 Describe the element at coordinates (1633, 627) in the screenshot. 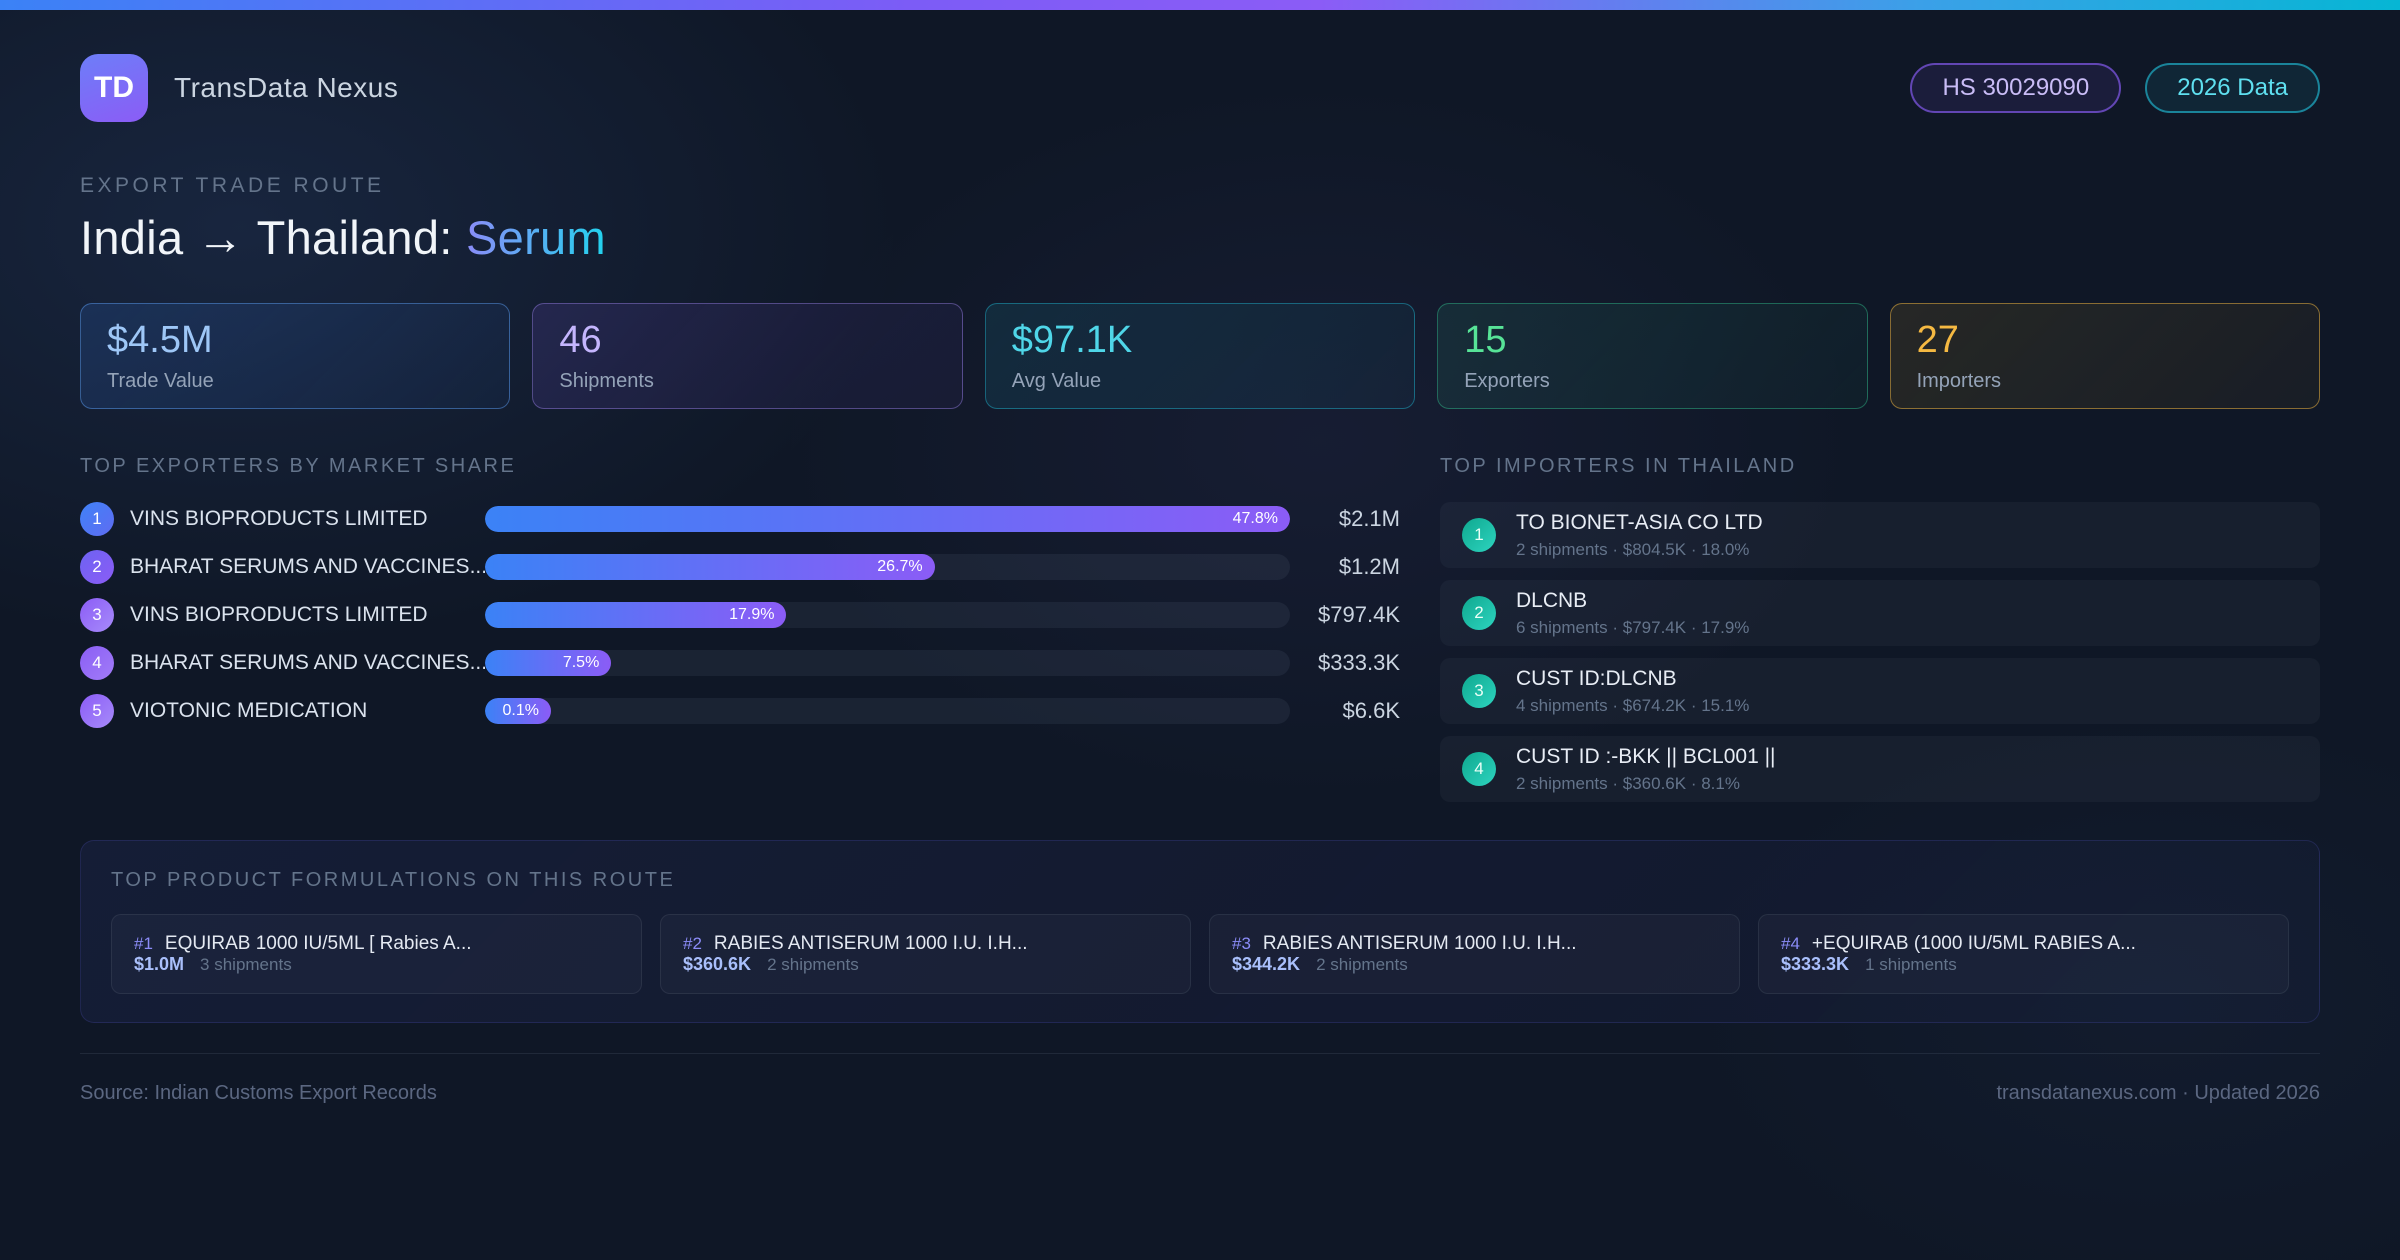

I see `importer-meta: 6 shipments · $797.4K · 17.9%` at that location.